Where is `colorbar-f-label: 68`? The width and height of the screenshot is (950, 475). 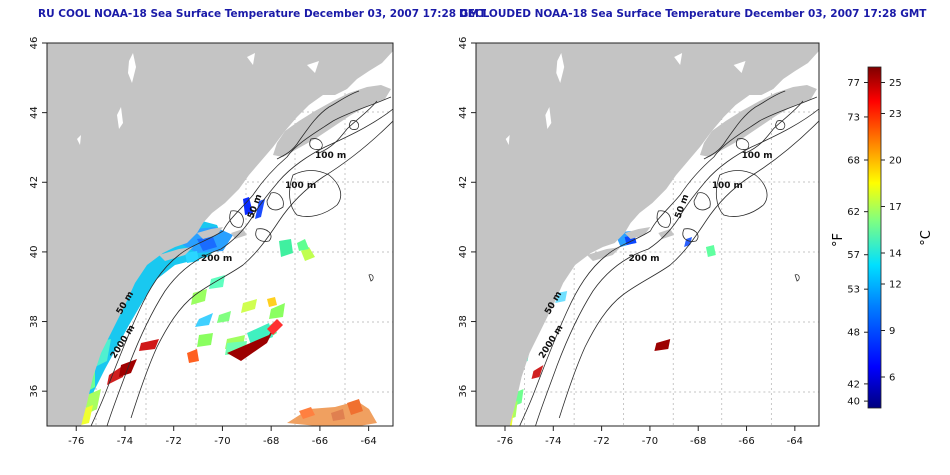
colorbar-f-label: 68 is located at coordinates (853, 161).